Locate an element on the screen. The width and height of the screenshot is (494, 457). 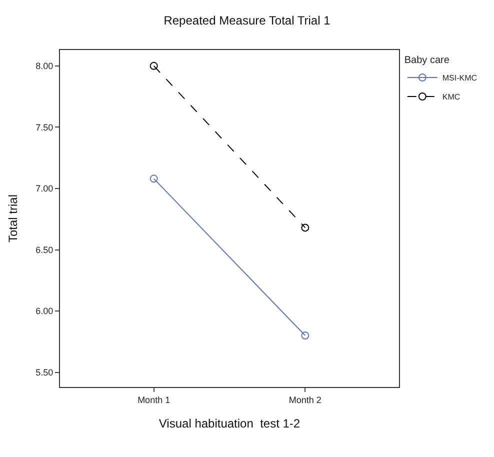
y-tick-label: 7.50 is located at coordinates (45, 127).